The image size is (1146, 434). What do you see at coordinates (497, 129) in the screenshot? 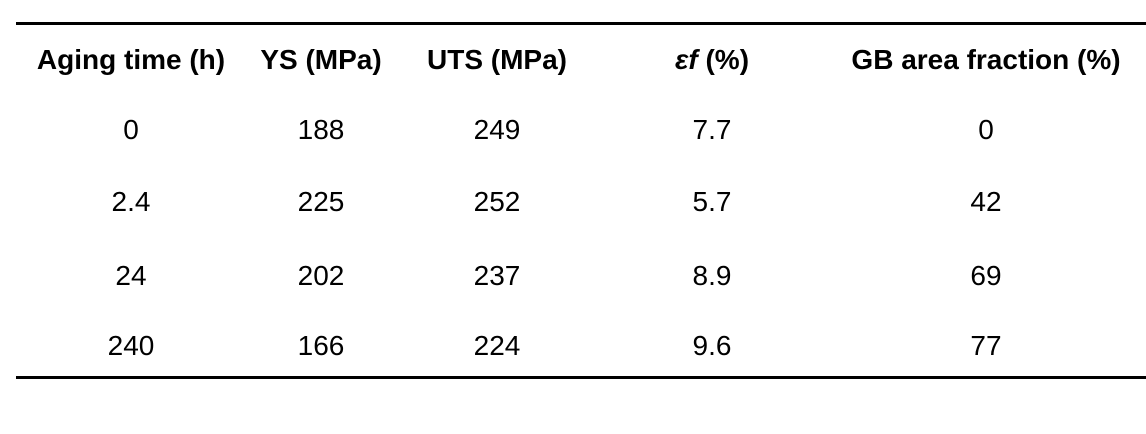
I see `cell-uts: 249` at bounding box center [497, 129].